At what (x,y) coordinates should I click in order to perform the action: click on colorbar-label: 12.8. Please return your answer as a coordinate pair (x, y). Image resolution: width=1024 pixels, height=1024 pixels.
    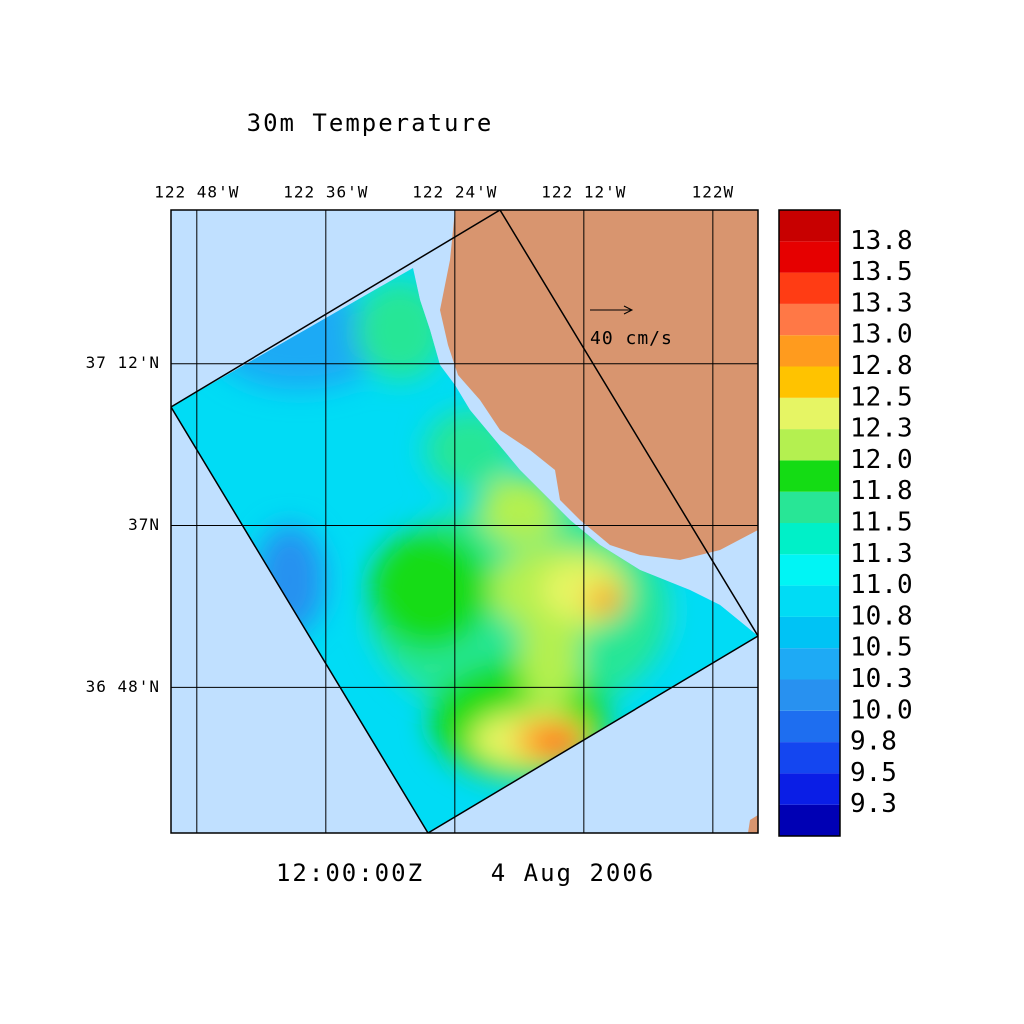
    Looking at the image, I should click on (881, 366).